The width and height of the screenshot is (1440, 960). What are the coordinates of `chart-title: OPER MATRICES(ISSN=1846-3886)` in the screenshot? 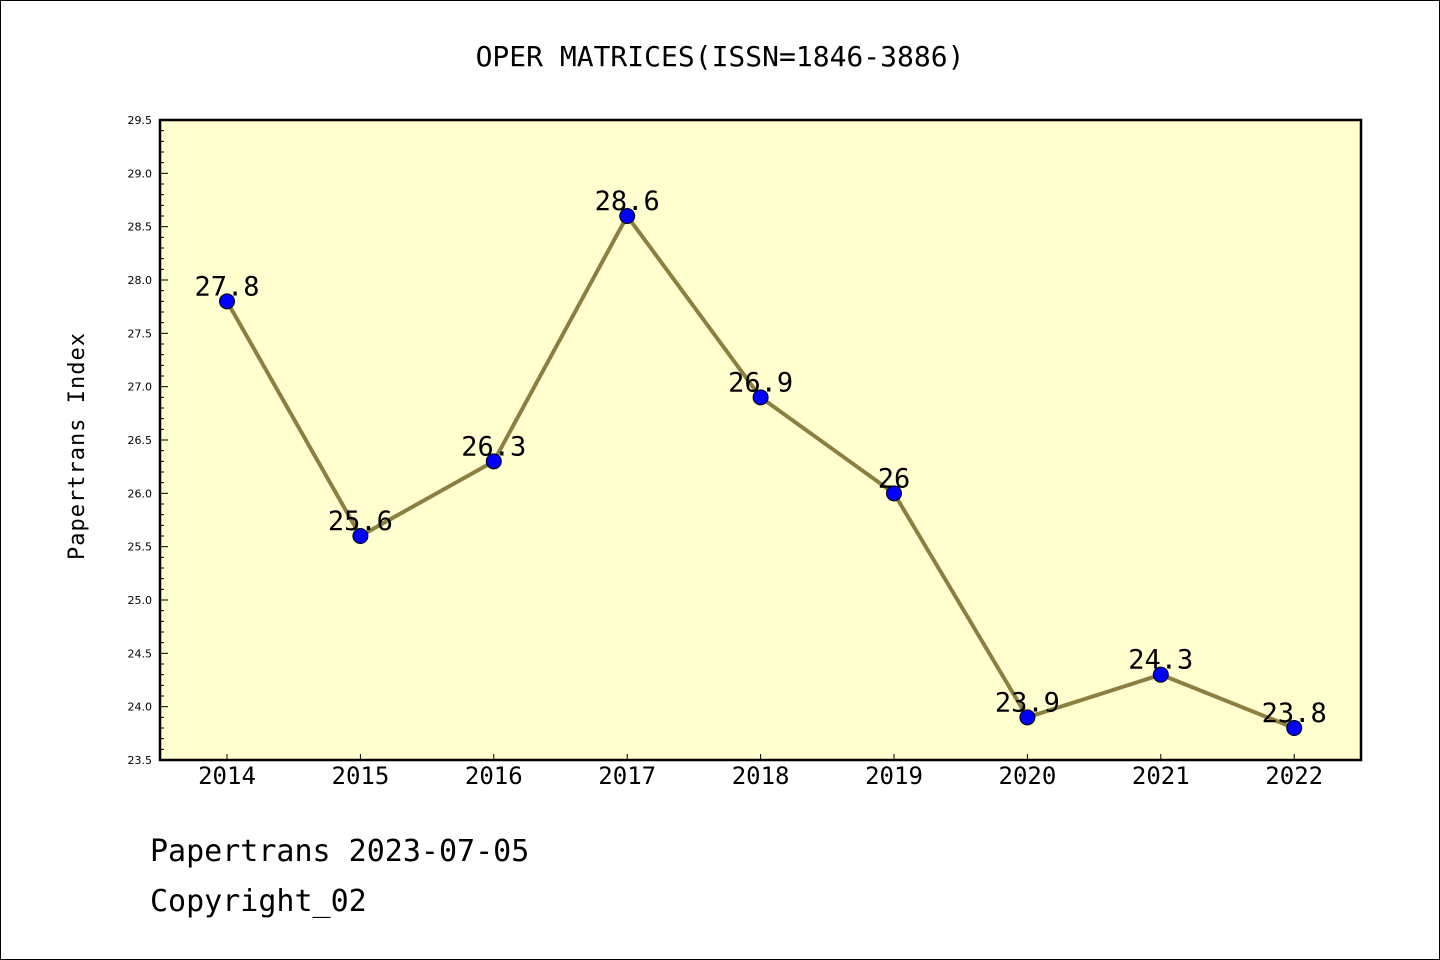 It's located at (720, 56).